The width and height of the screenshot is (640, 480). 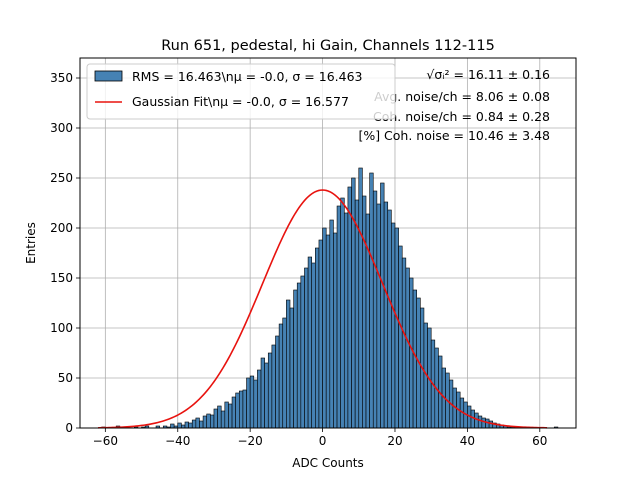 What do you see at coordinates (454, 135) in the screenshot?
I see `annotation-coh-noise-percent: [%] Coh. noise = 10.46 ± 3.48` at bounding box center [454, 135].